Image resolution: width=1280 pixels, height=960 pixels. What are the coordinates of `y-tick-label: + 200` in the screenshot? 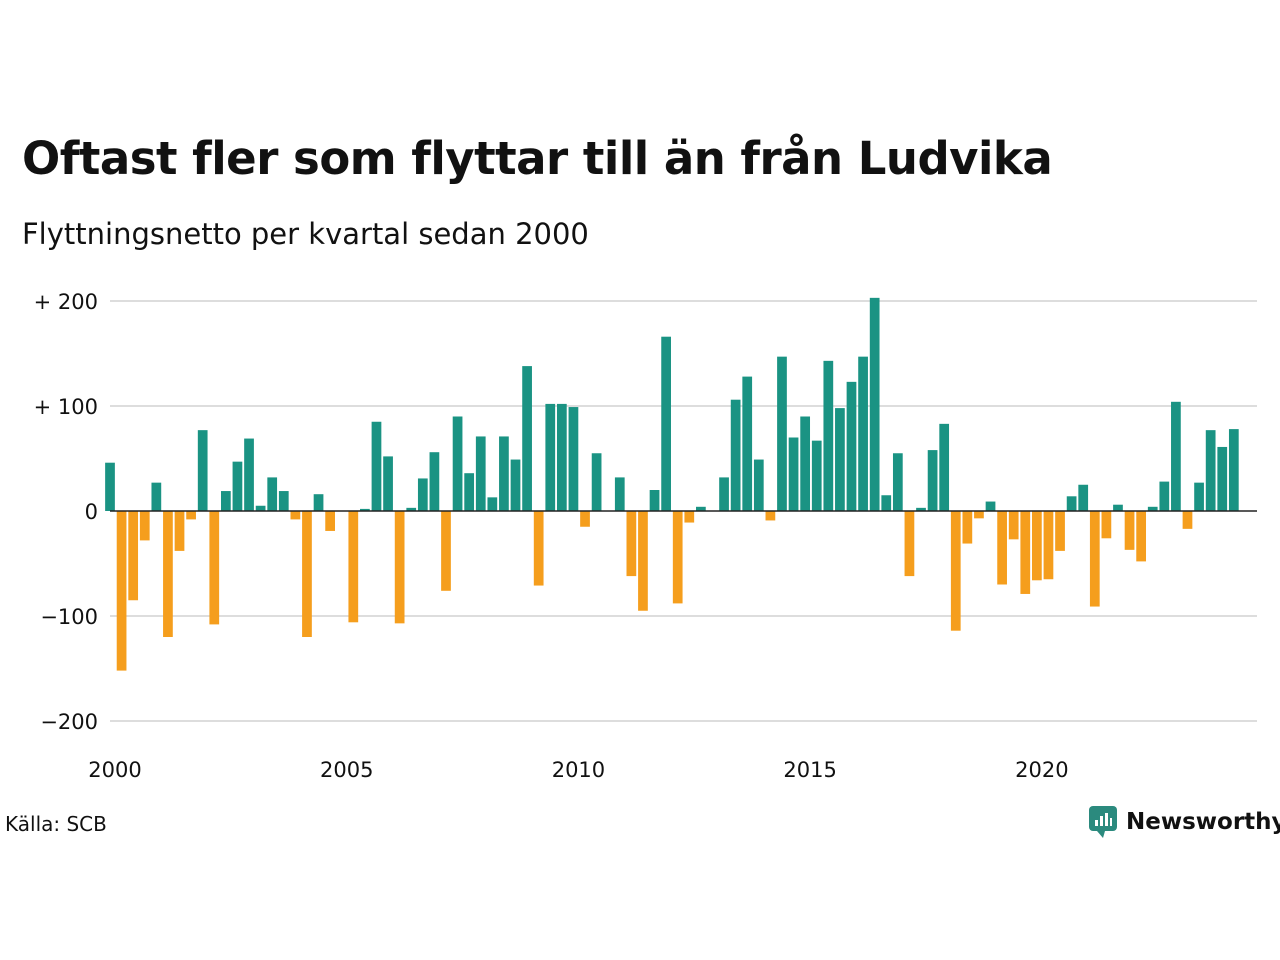 It's located at (66, 302).